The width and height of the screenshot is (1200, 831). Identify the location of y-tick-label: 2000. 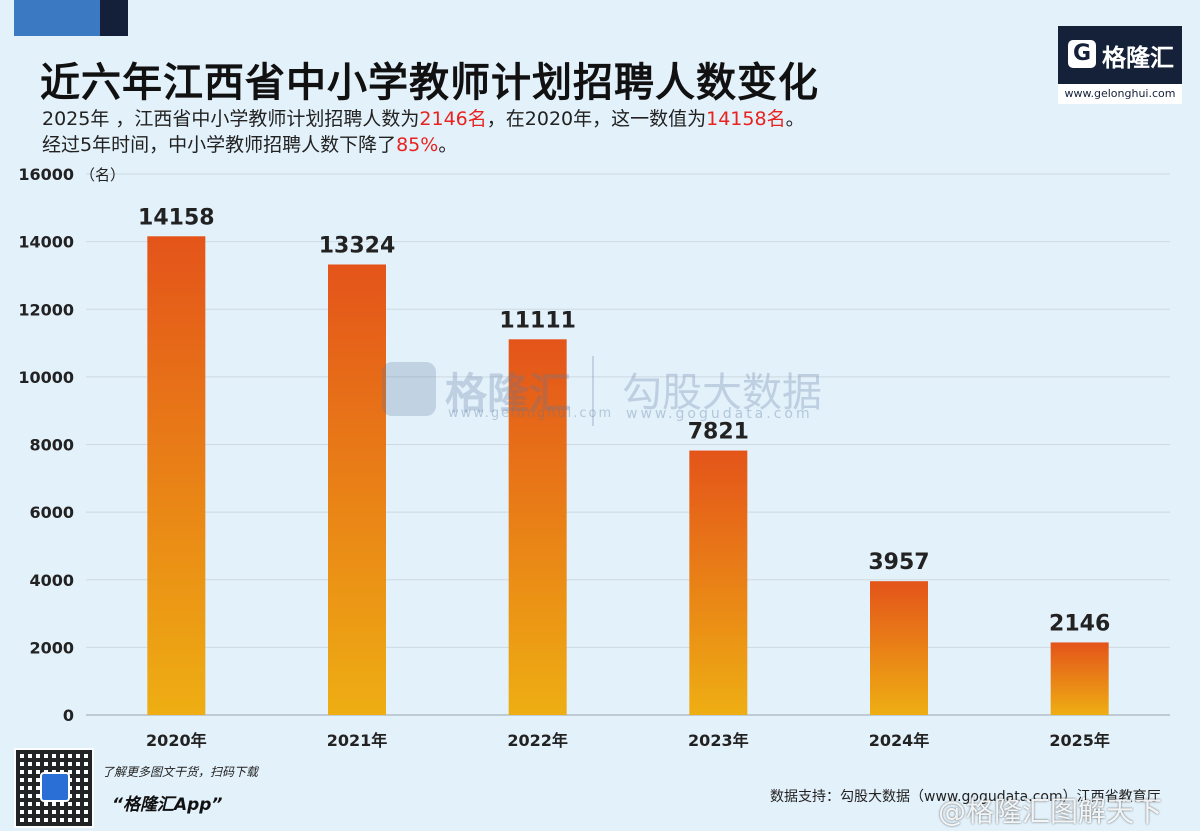
(51, 647).